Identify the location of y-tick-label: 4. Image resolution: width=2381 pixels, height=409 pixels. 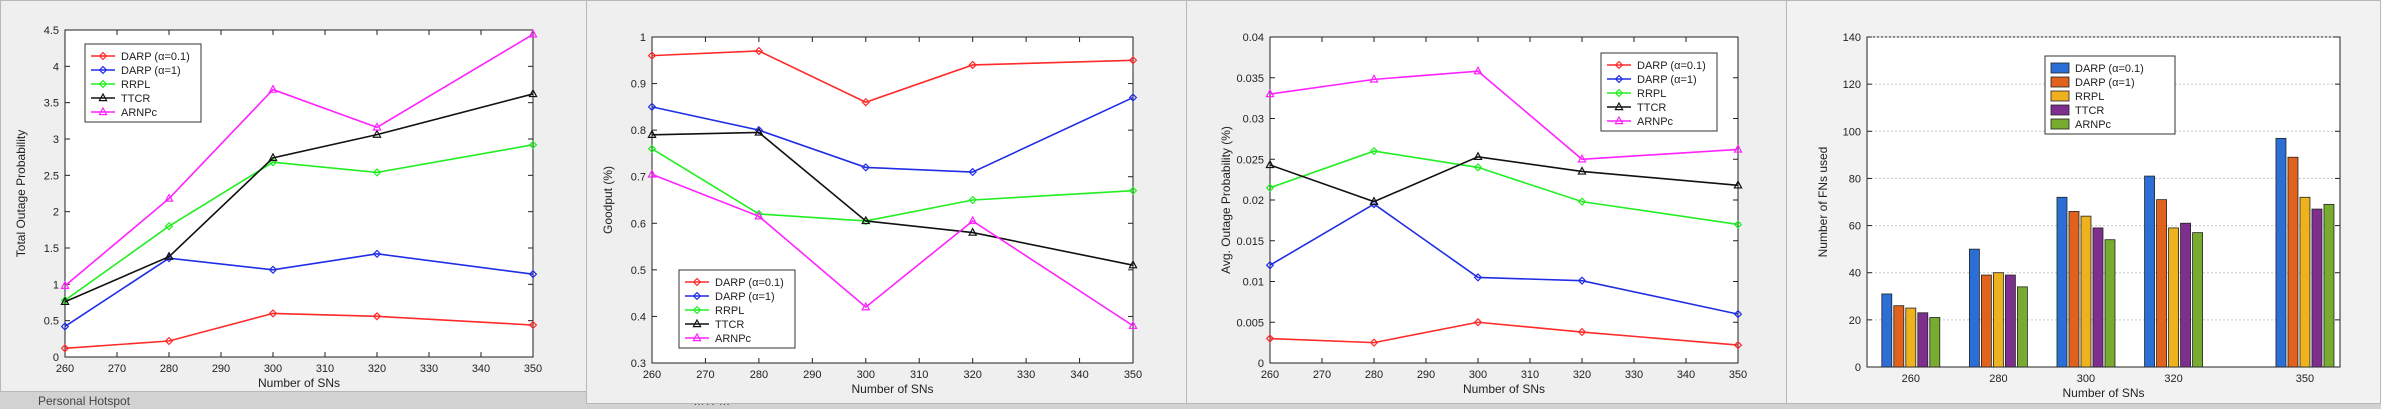
(56, 67).